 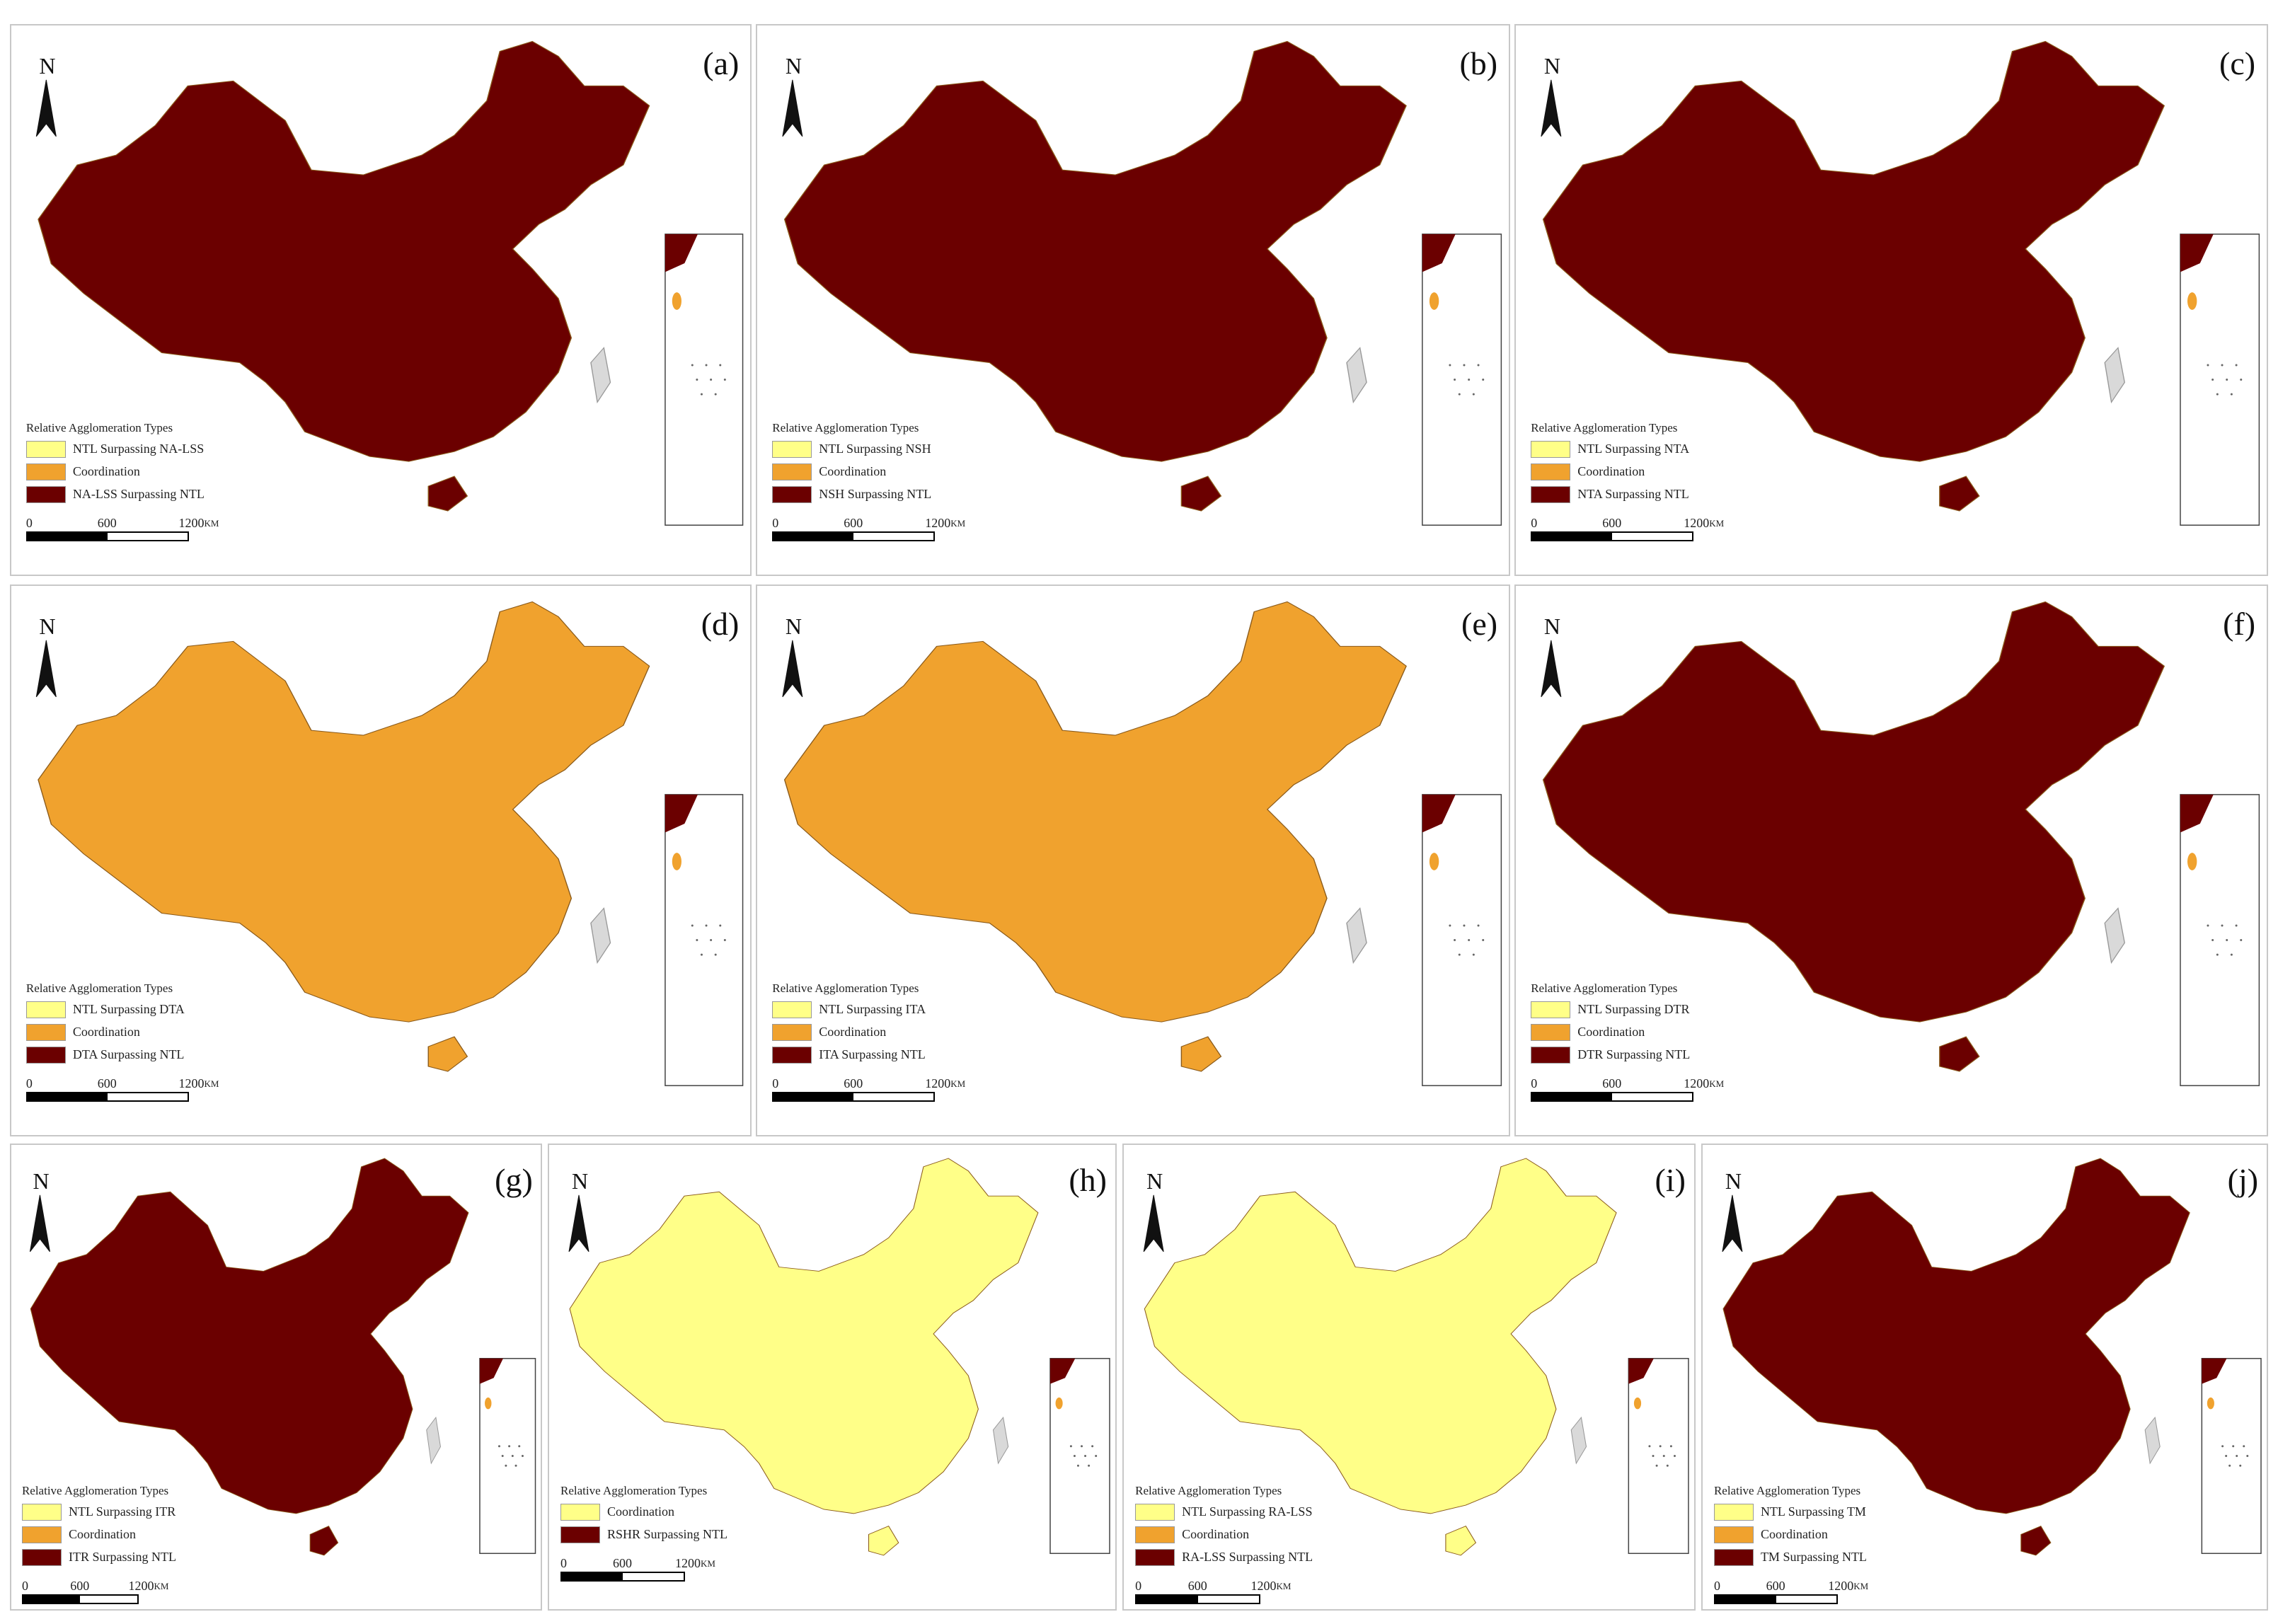 What do you see at coordinates (667, 1534) in the screenshot?
I see `legend-label: RSHR Surpassing NTL` at bounding box center [667, 1534].